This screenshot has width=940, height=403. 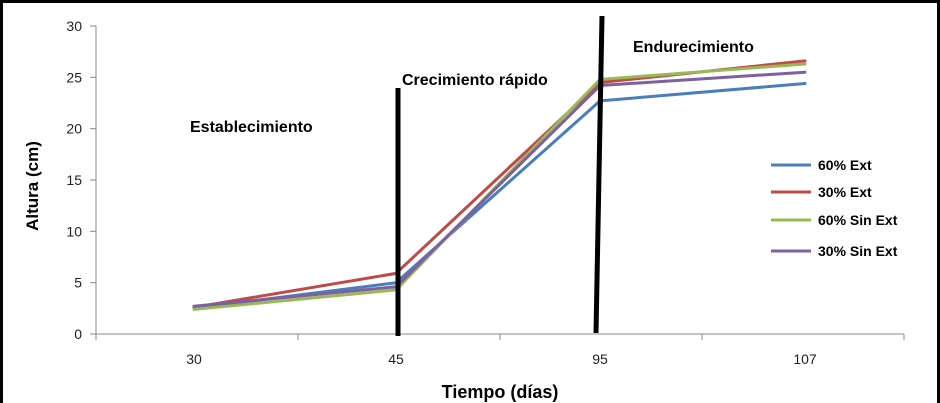 What do you see at coordinates (74, 180) in the screenshot?
I see `y-tick-label: 15` at bounding box center [74, 180].